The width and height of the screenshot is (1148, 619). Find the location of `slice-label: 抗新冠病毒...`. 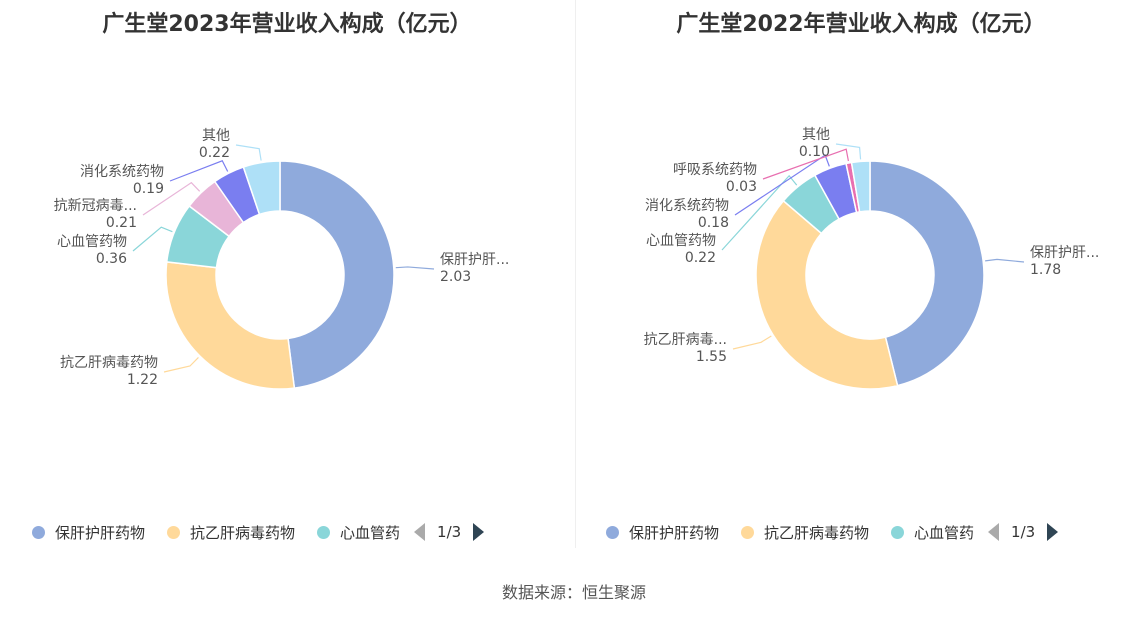

slice-label: 抗新冠病毒... is located at coordinates (95, 206).